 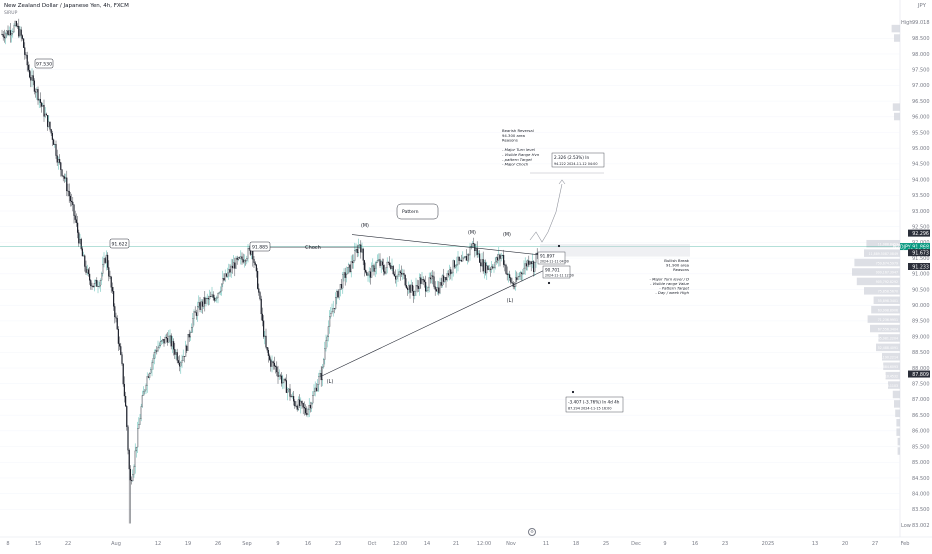 I want to click on bullish-note-line: Reasons, so click(x=681, y=269).